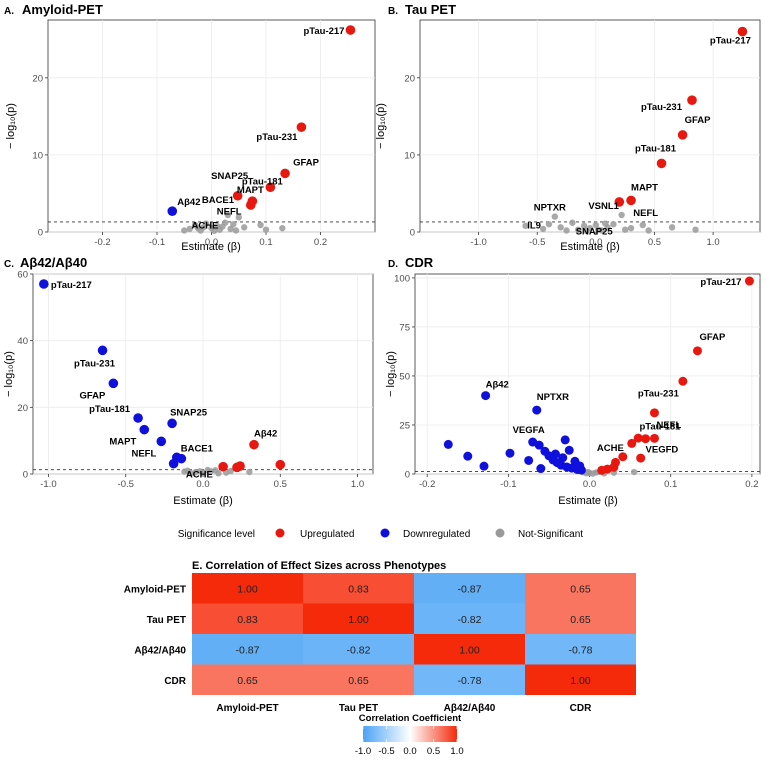  What do you see at coordinates (160, 650) in the screenshot?
I see `heatmap-row-label: Aβ42/Aβ40` at bounding box center [160, 650].